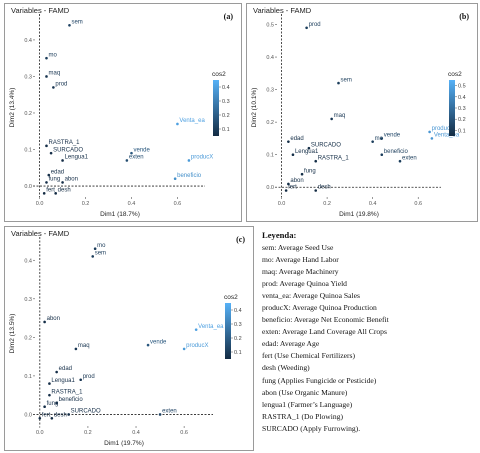 The image size is (480, 453). What do you see at coordinates (189, 176) in the screenshot?
I see `point-label: beneficio` at bounding box center [189, 176].